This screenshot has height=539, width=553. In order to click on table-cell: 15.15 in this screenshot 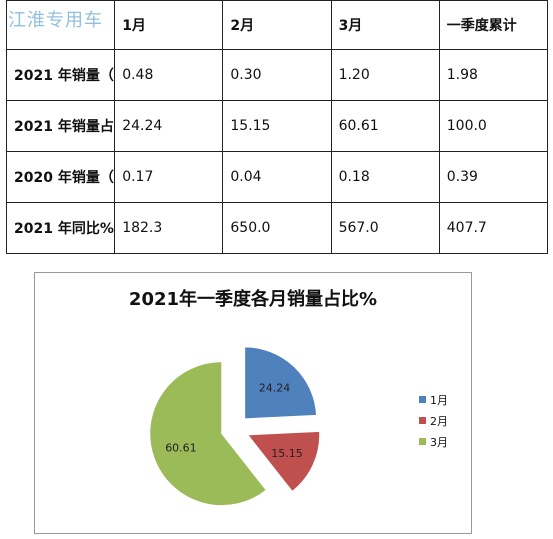, I will do `click(277, 126)`.